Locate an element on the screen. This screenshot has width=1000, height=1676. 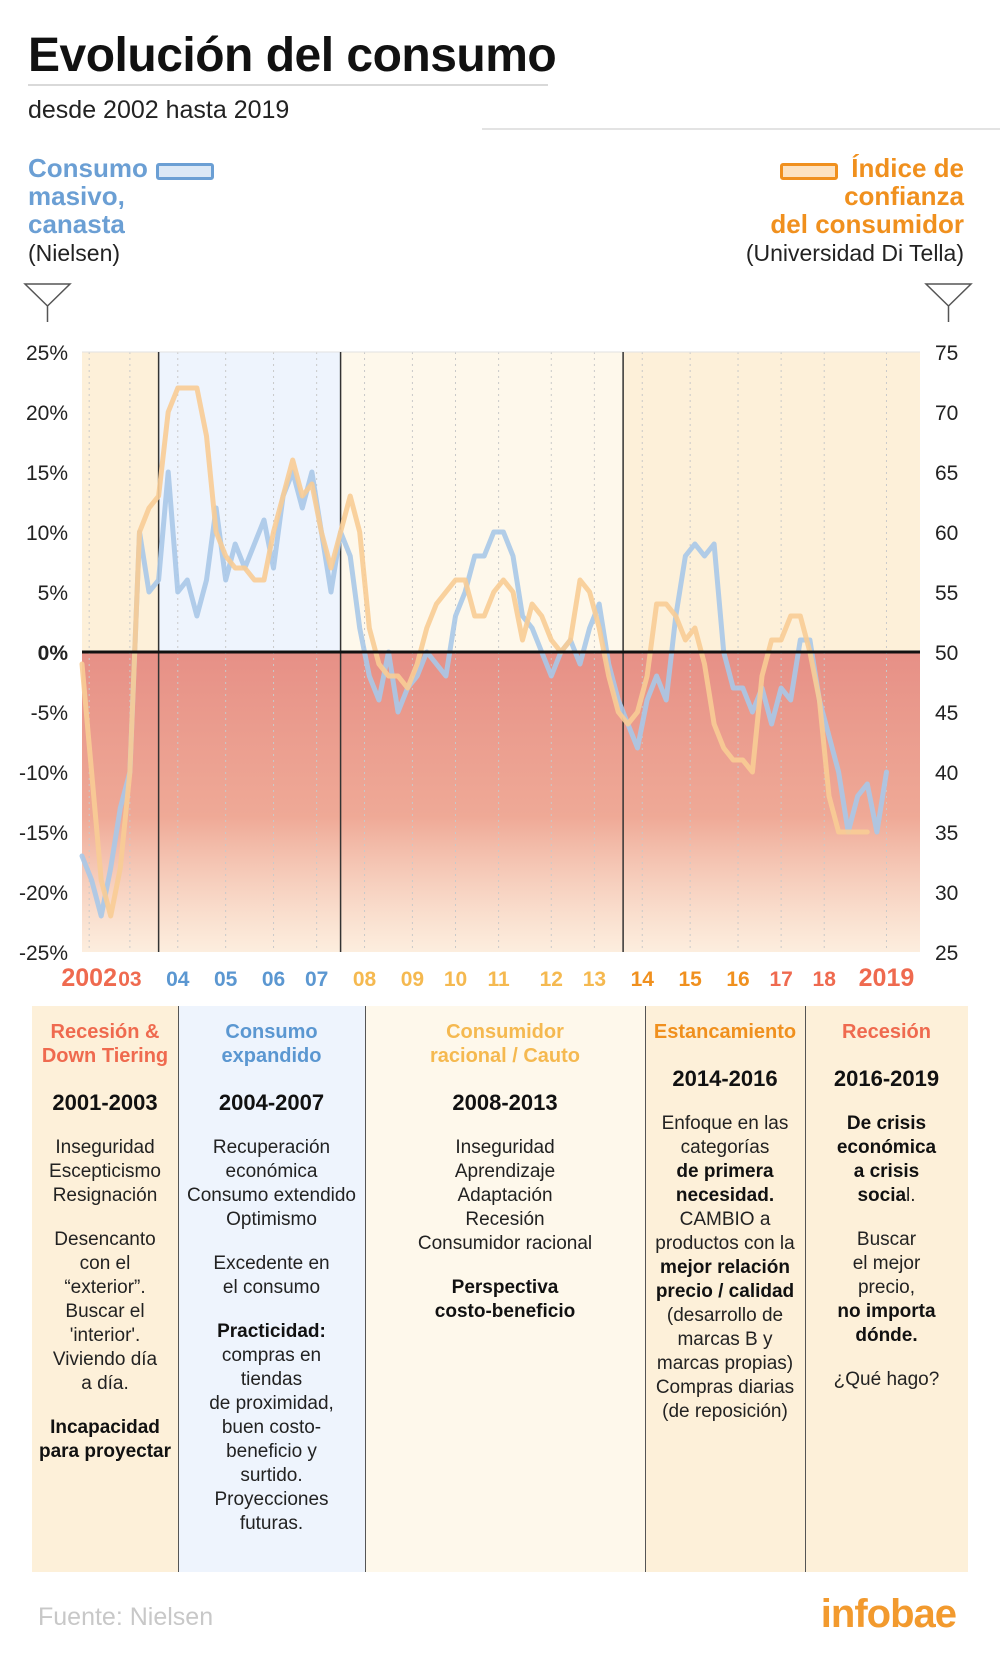
phase-line: categorías is located at coordinates (725, 1147).